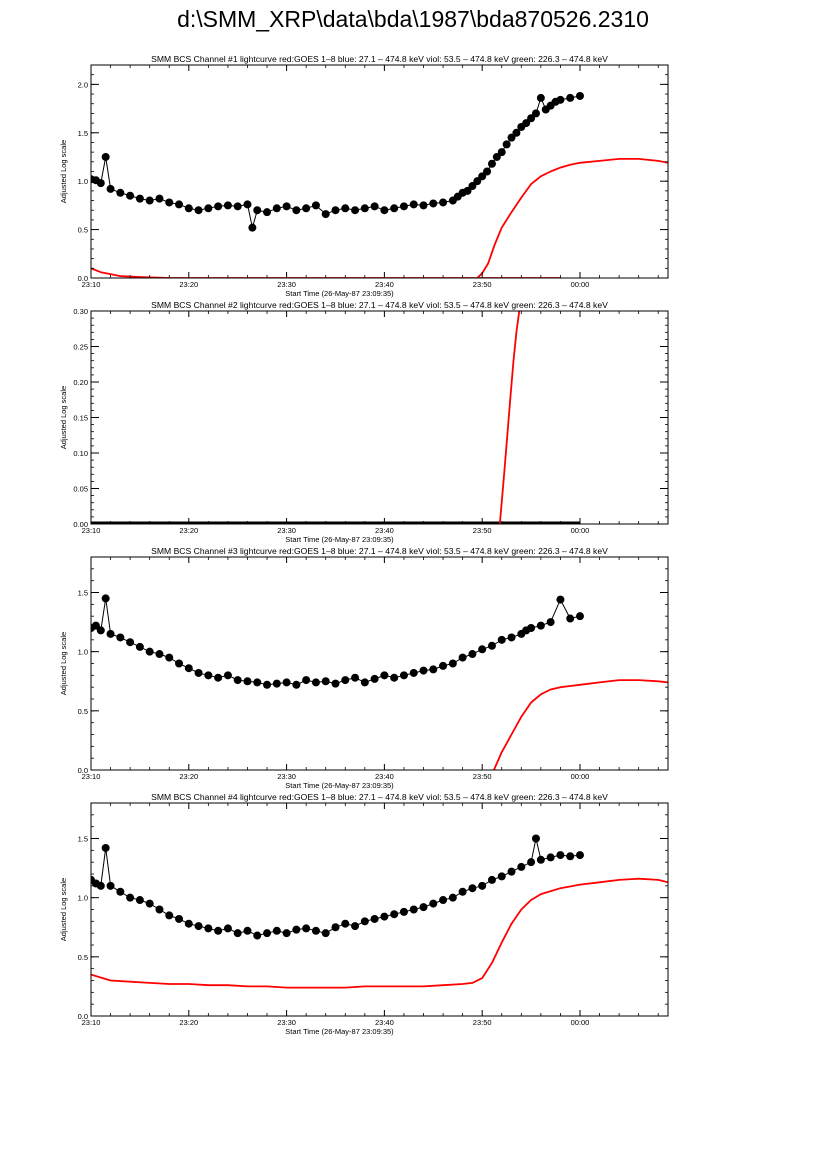 The image size is (826, 1169). What do you see at coordinates (413, 19) in the screenshot?
I see `page-title: d:\SMM_XRP\data\bda\1987\bda870526.2310` at bounding box center [413, 19].